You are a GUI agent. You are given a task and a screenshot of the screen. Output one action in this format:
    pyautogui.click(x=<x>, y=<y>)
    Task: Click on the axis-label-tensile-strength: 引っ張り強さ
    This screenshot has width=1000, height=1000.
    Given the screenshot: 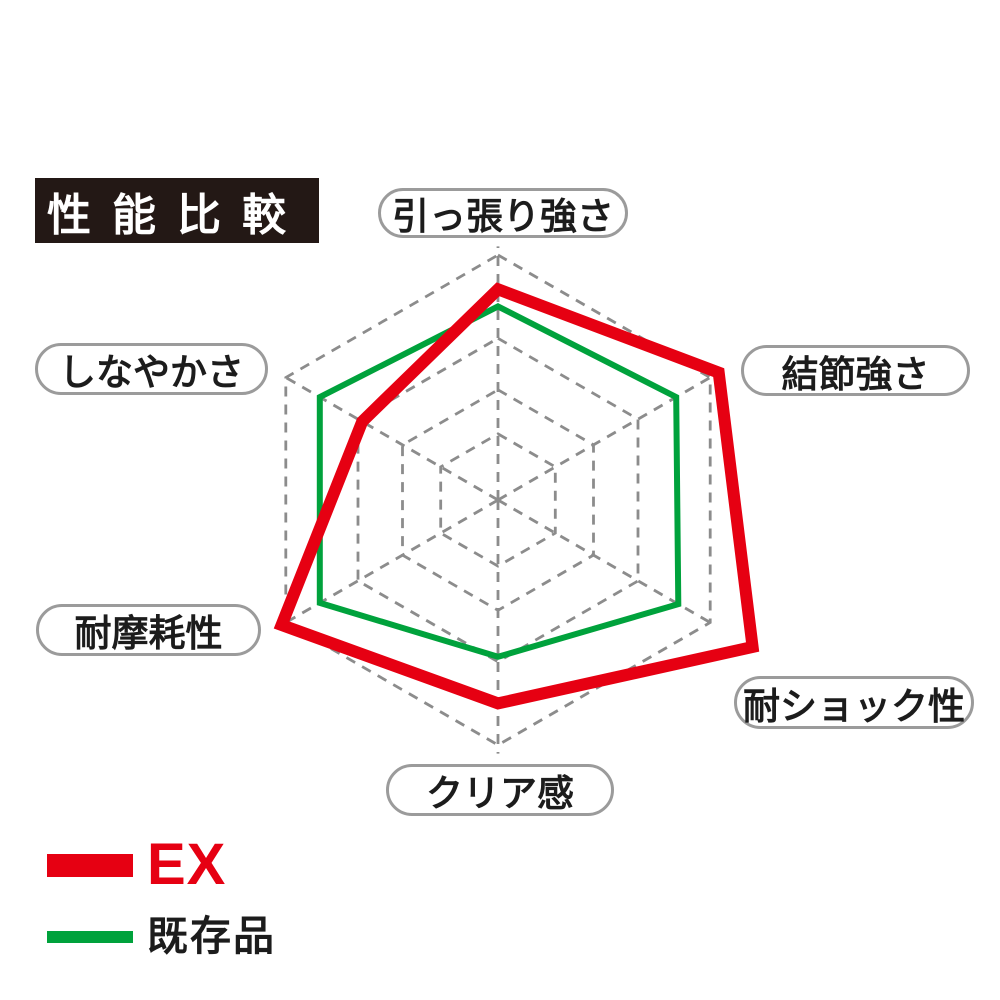 What is the action you would take?
    pyautogui.click(x=503, y=213)
    